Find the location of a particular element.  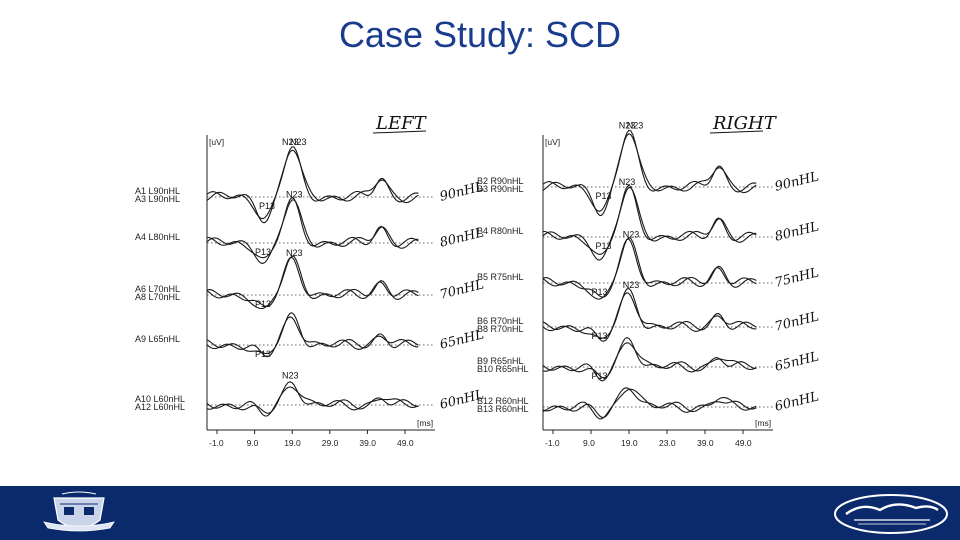

henry-ford-health-system-logo is located at coordinates (891, 514).